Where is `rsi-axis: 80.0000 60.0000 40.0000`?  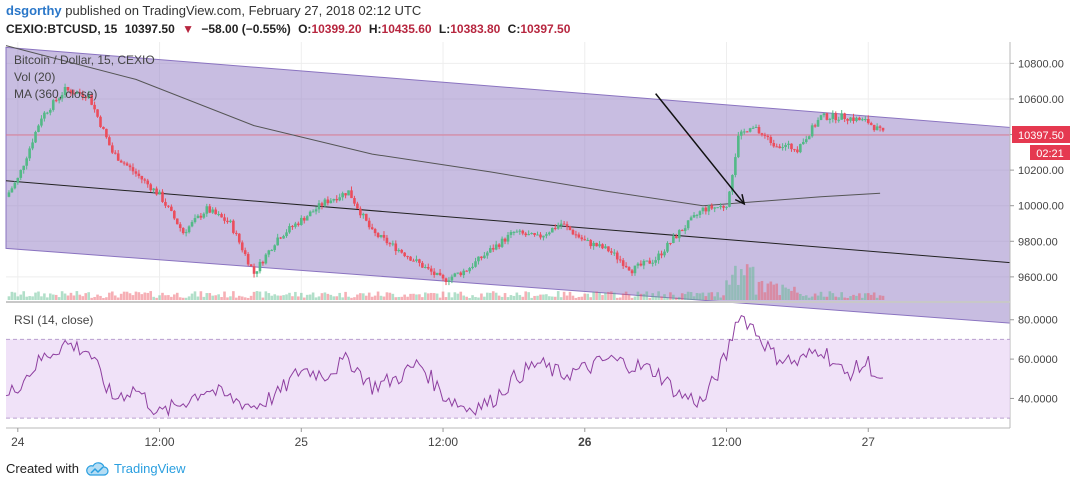 rsi-axis: 80.0000 60.0000 40.0000 is located at coordinates (1034, 360).